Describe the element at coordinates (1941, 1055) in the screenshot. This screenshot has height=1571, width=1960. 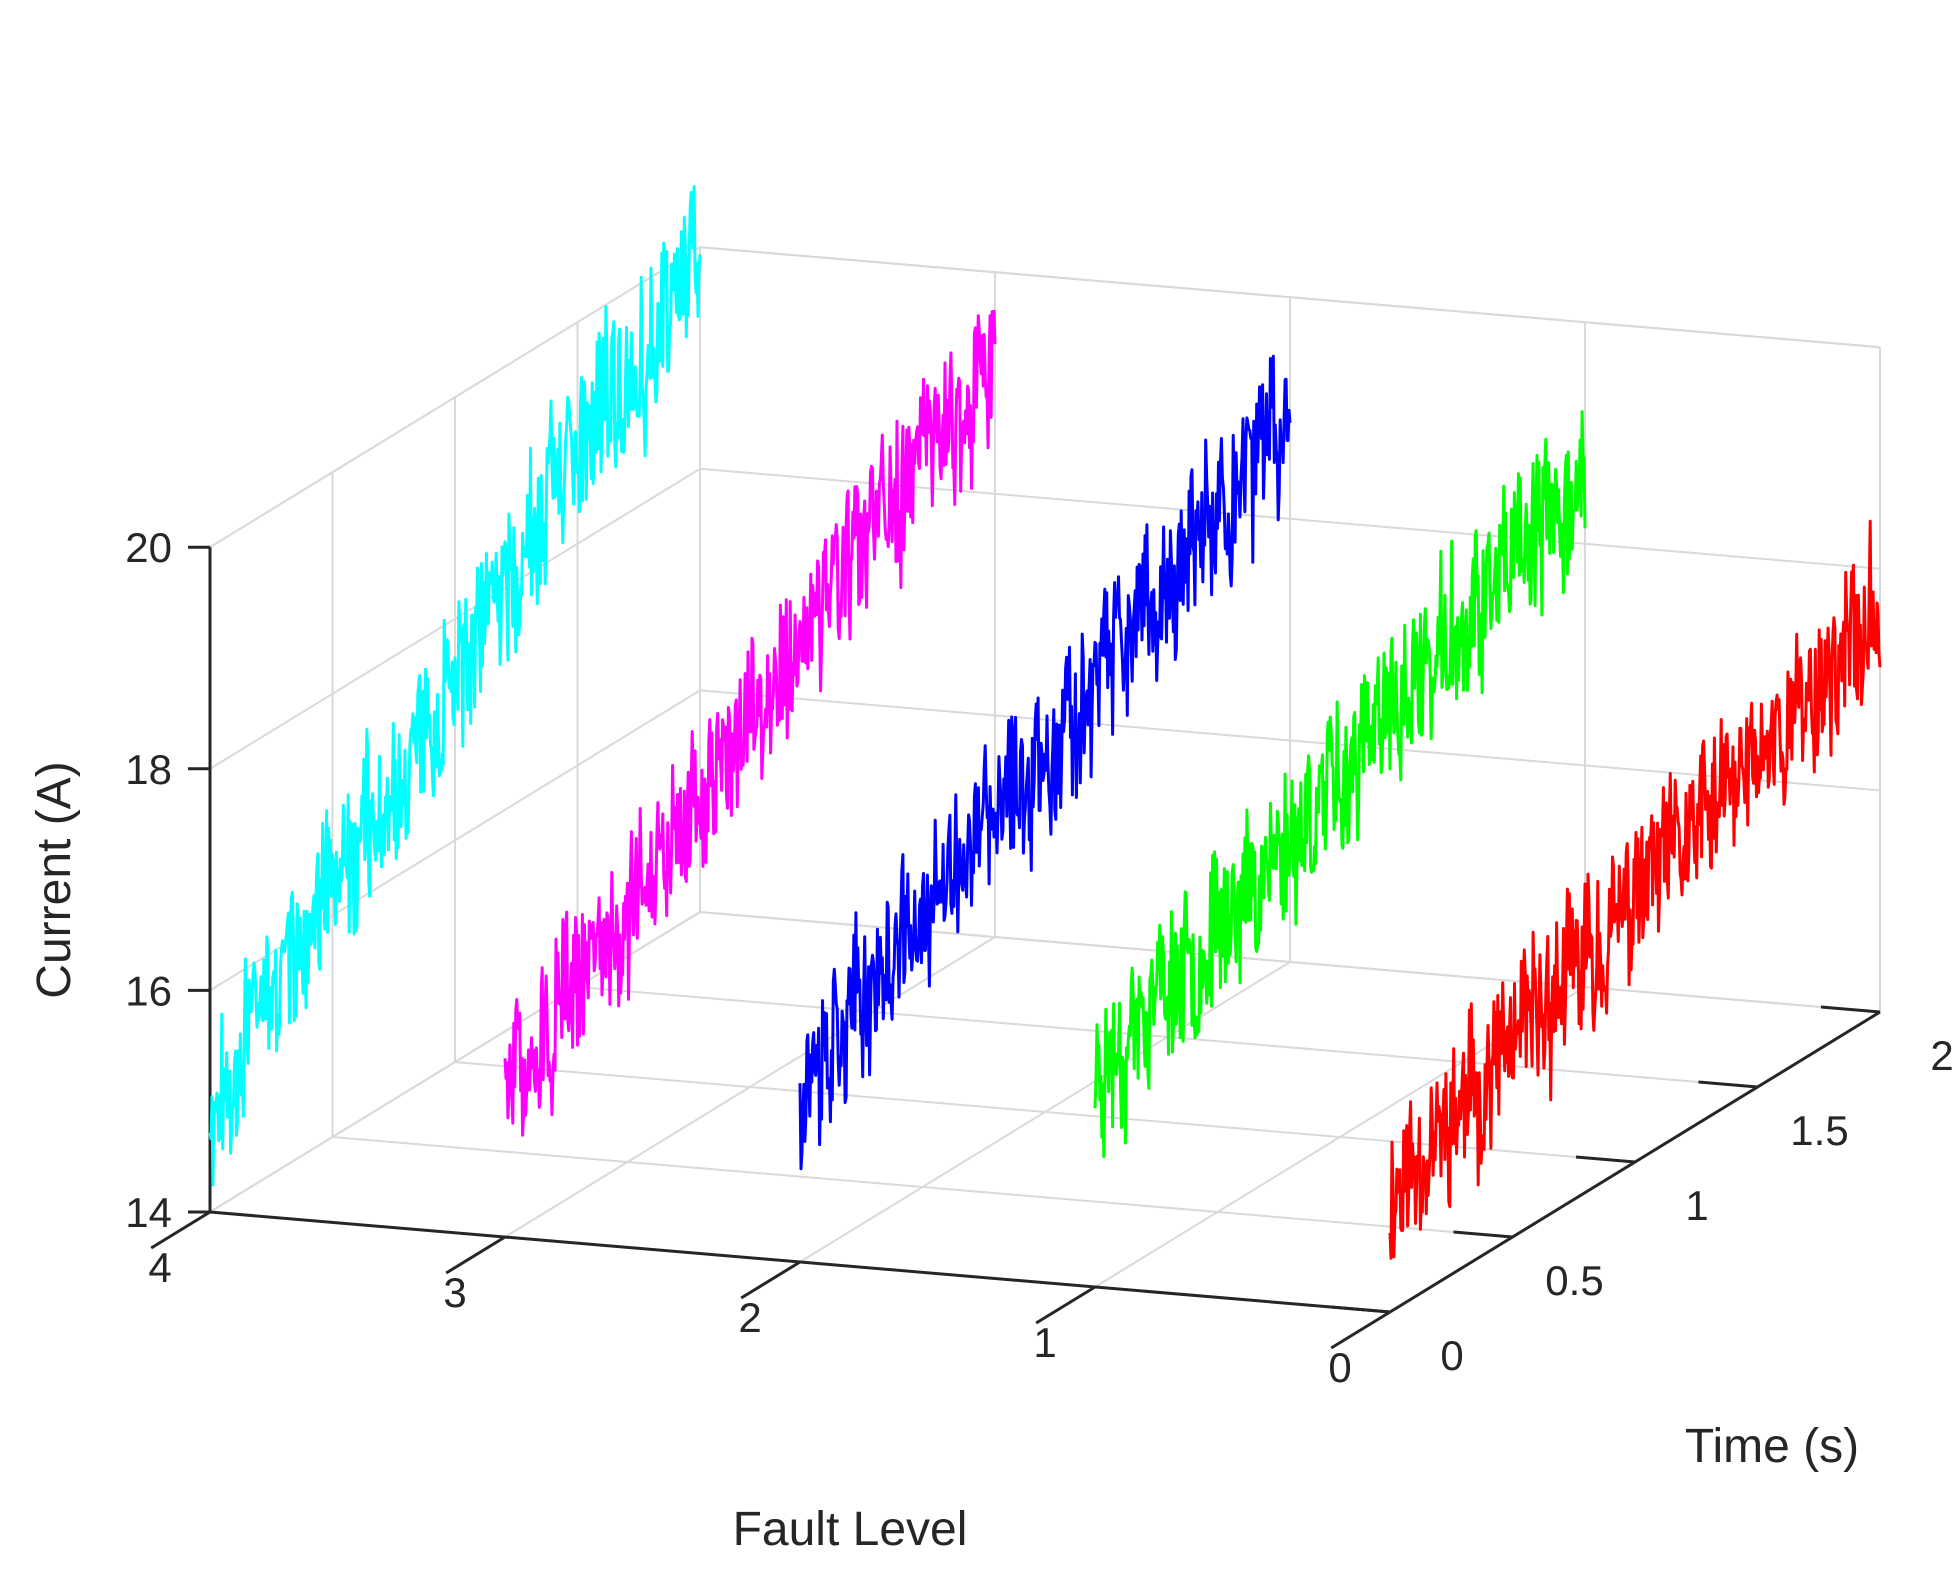
I see `y-tick-label: 2` at that location.